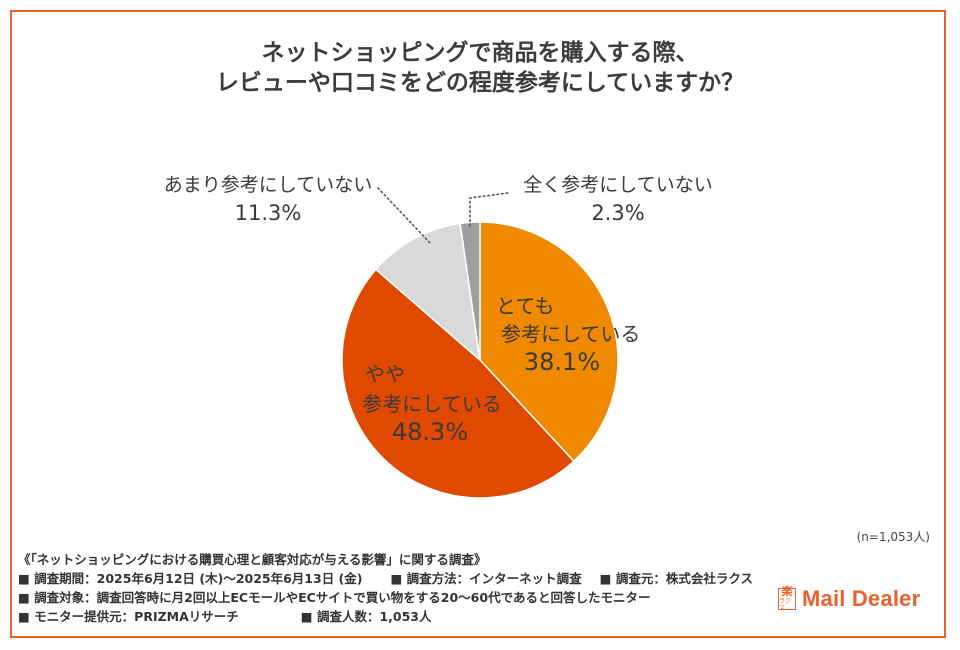 Image resolution: width=960 pixels, height=650 pixels. Describe the element at coordinates (617, 185) in the screenshot. I see `slice-label: 全く参考にしていない` at that location.